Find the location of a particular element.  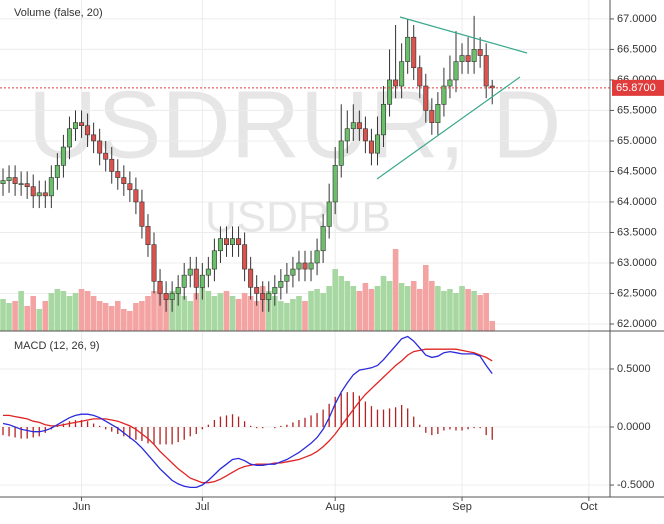

y-tick-label: 62.5000 is located at coordinates (637, 293).